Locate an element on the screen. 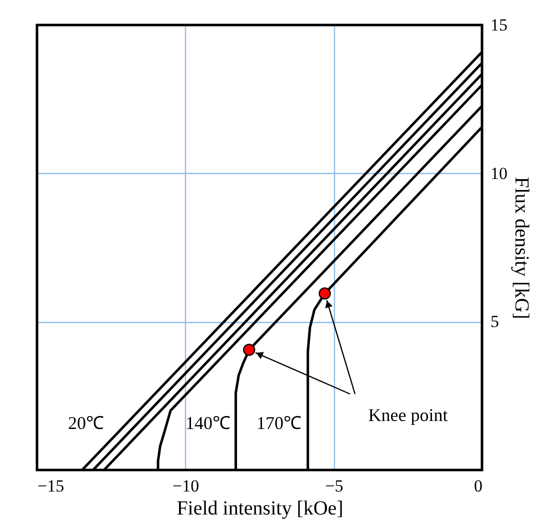 The image size is (548, 520). x-tick-label: −15 is located at coordinates (51, 486).